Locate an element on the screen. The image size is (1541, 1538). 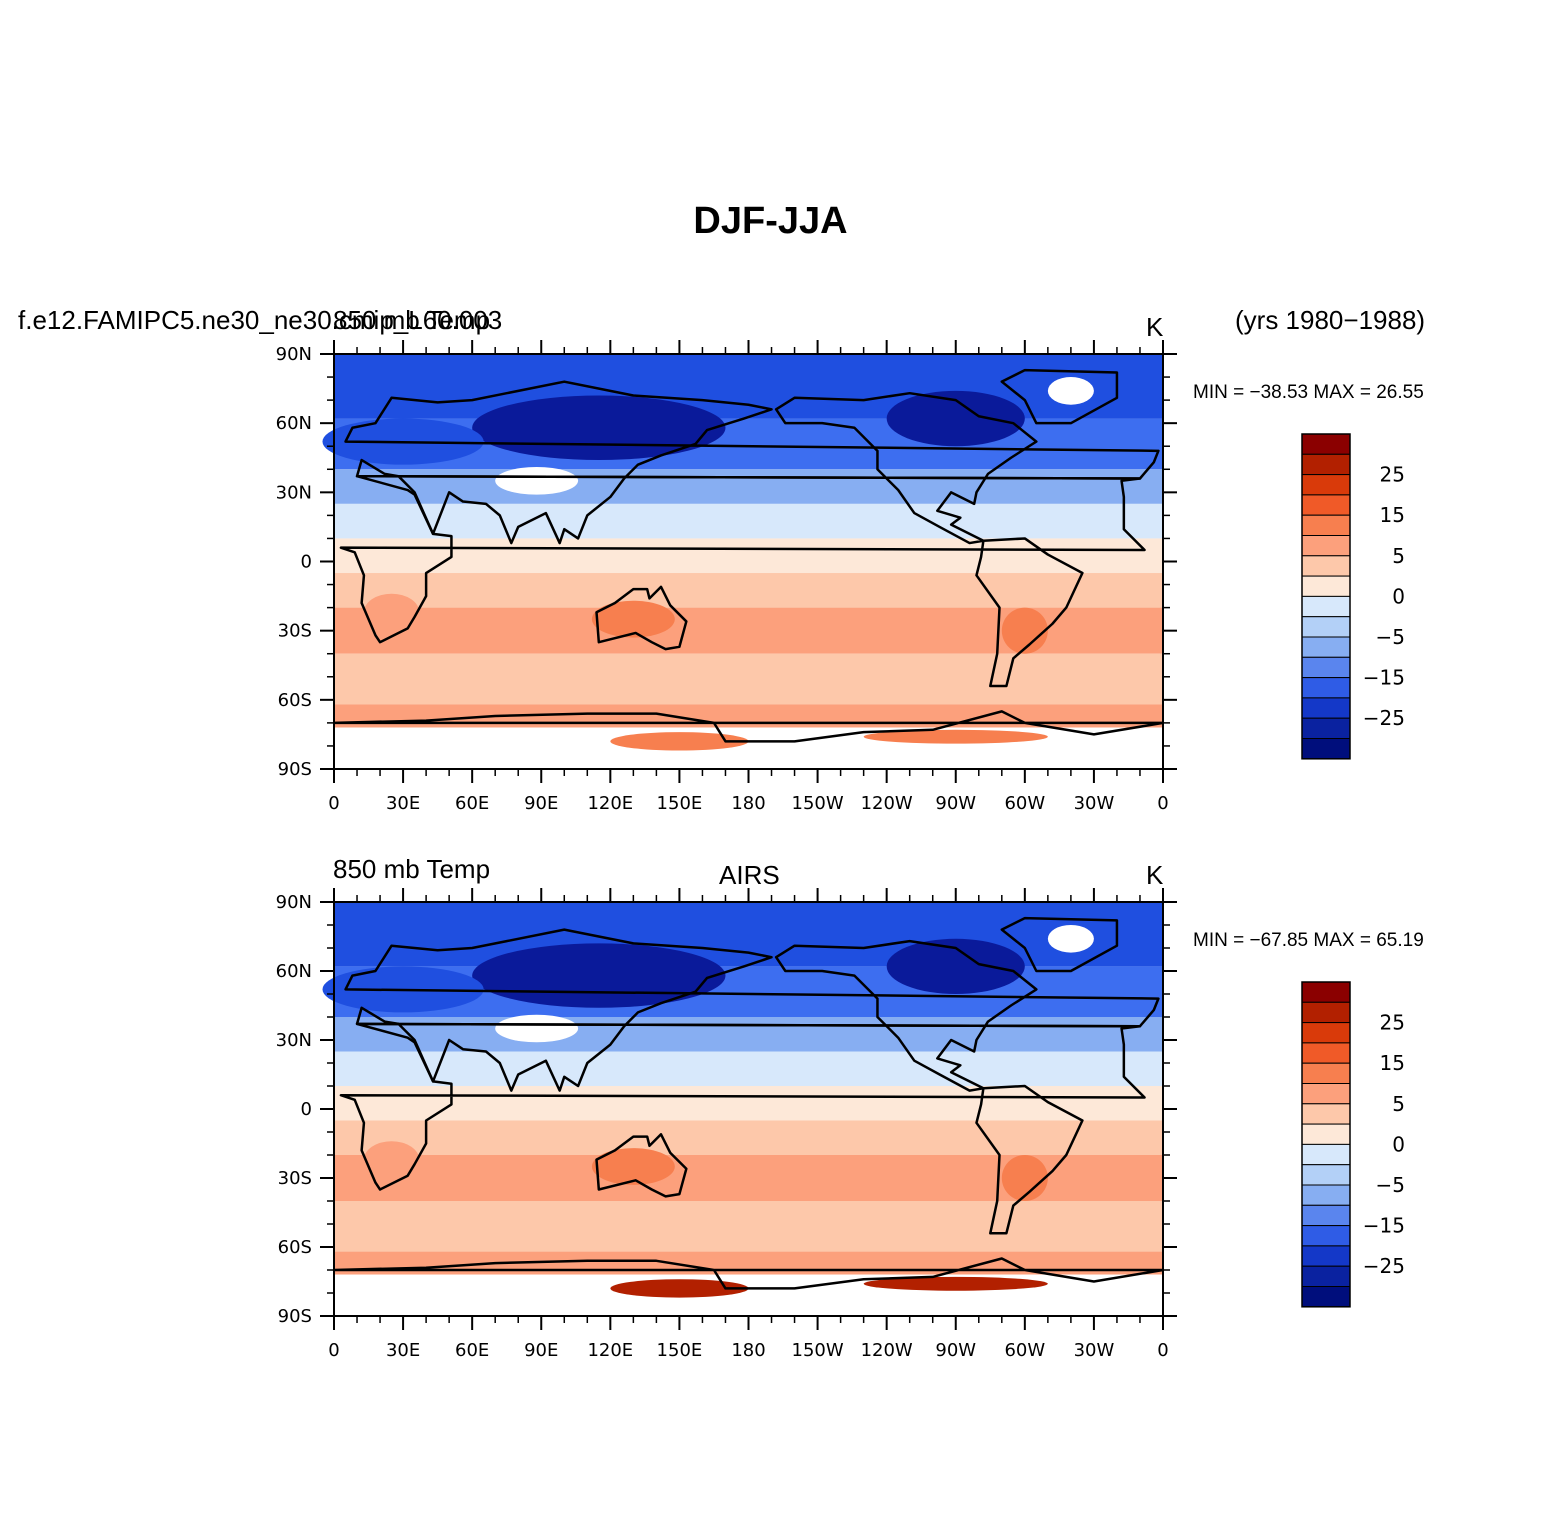
panel2-dataset-label: AIRS is located at coordinates (749, 875).